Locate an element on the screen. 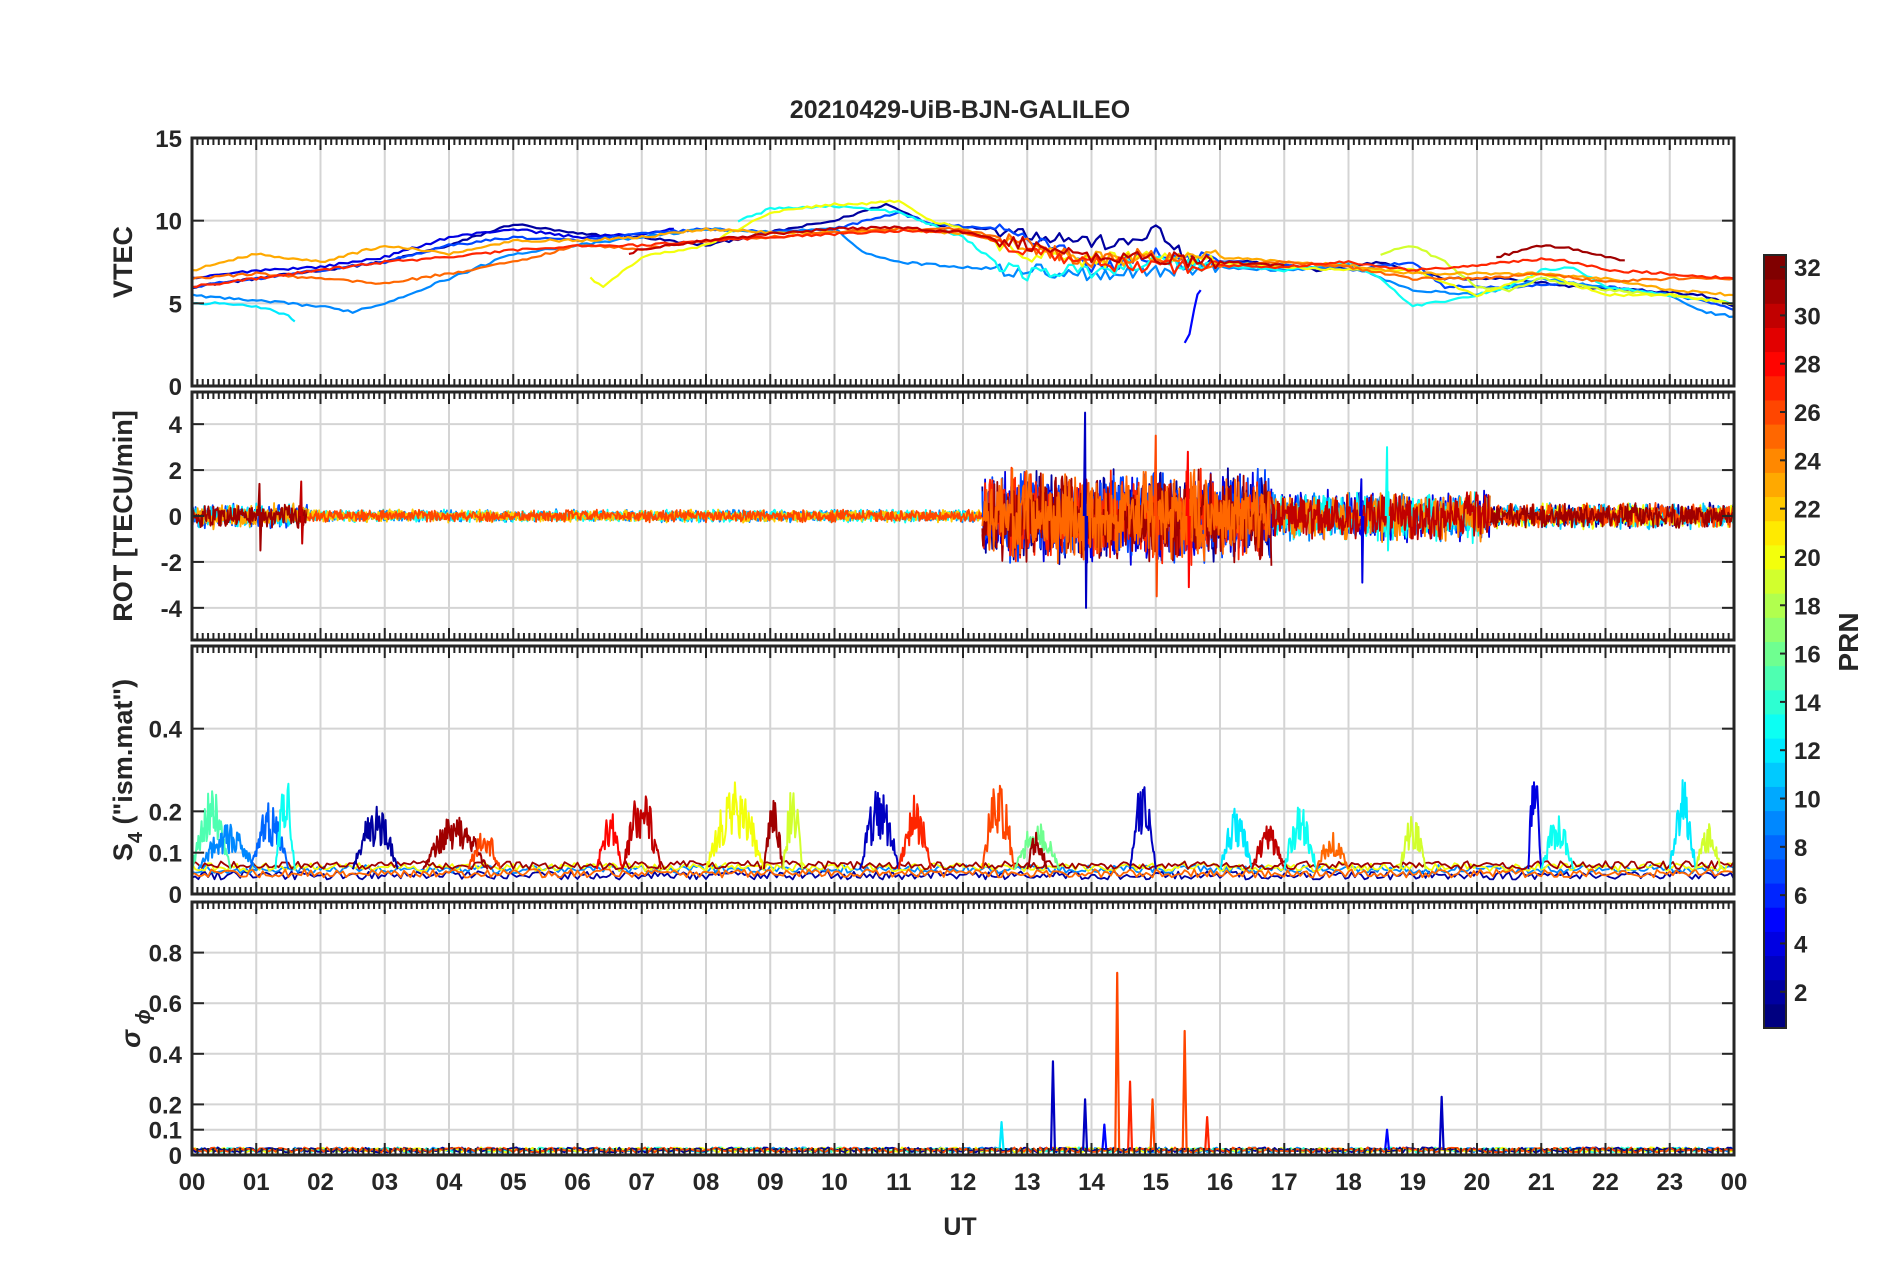 The height and width of the screenshot is (1272, 1902). x-tick-label: 14 is located at coordinates (1091, 1182).